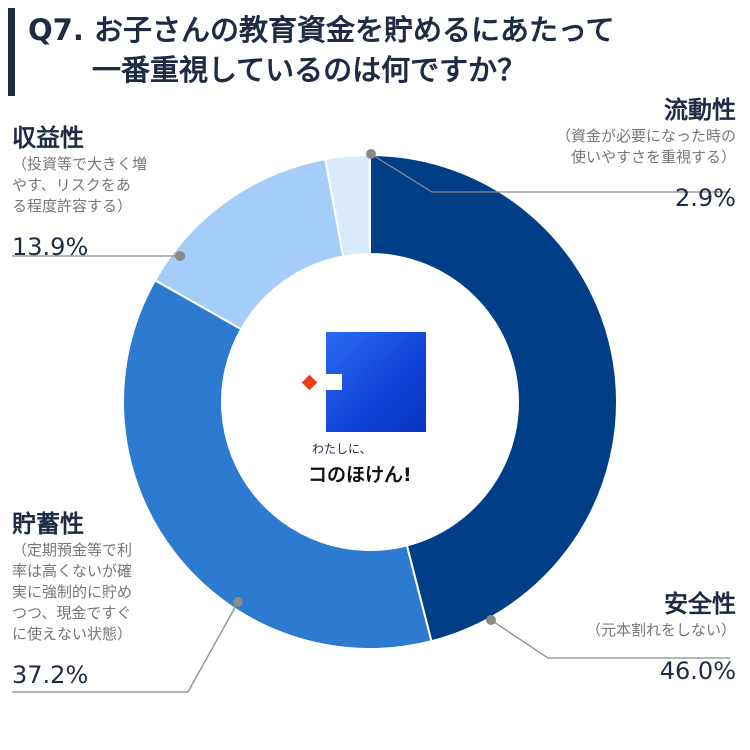 Image resolution: width=750 pixels, height=750 pixels. Describe the element at coordinates (697, 671) in the screenshot. I see `safety-value: 46.0%` at that location.